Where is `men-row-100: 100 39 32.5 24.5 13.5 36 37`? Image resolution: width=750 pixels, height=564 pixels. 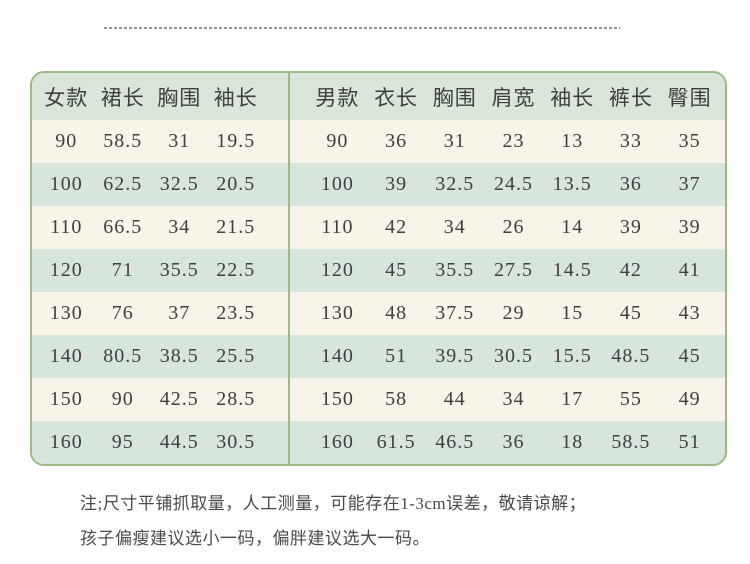 men-row-100: 100 39 32.5 24.5 13.5 36 37 is located at coordinates (507, 184).